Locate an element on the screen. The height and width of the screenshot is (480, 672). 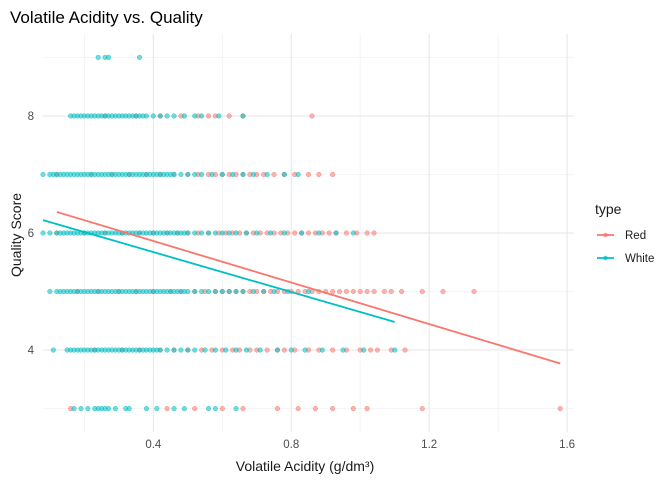
y-tick-label: 6 is located at coordinates (31, 234).